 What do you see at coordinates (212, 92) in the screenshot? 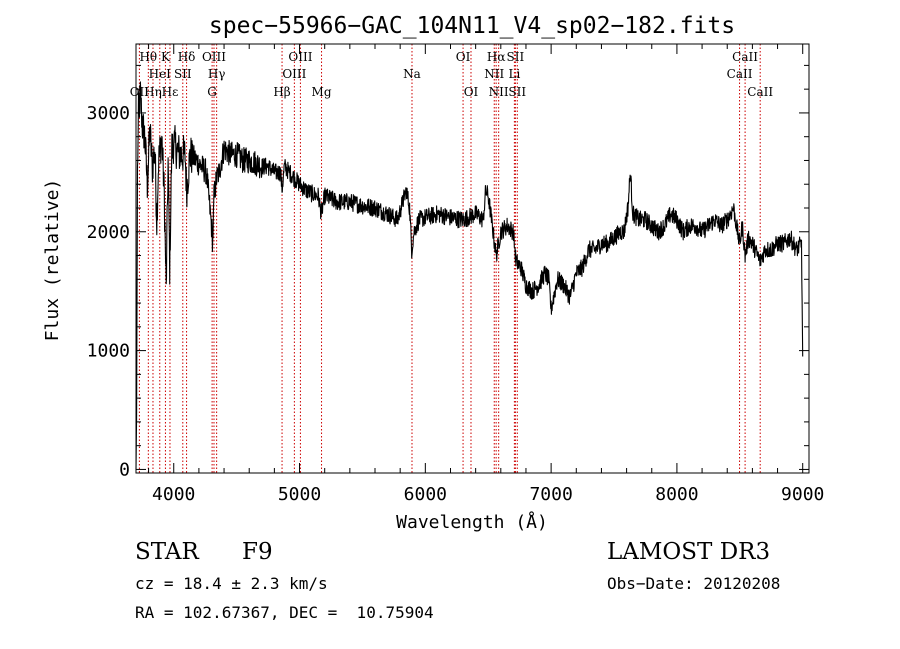
I see `line-label: G` at bounding box center [212, 92].